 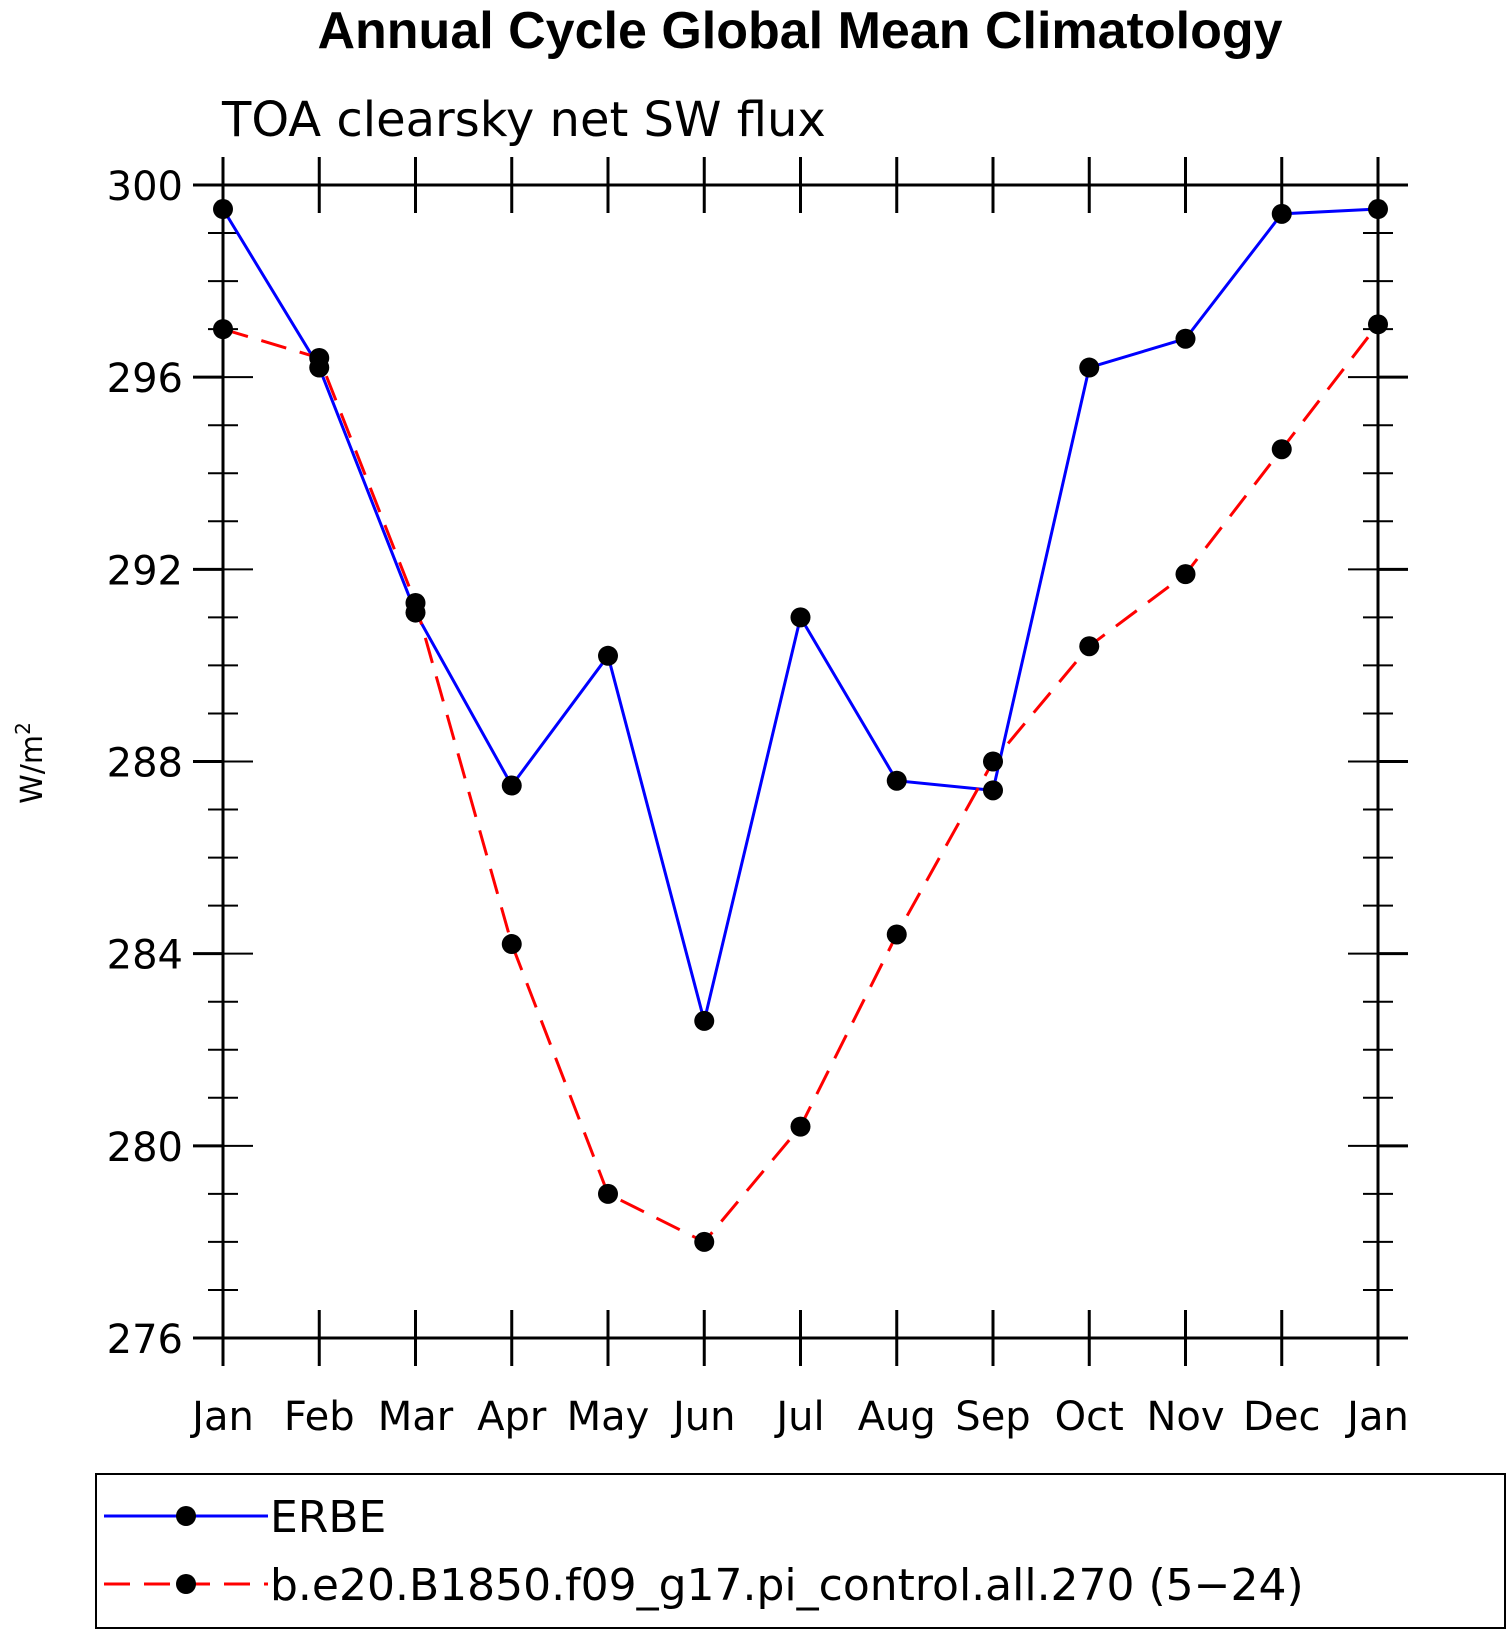 What do you see at coordinates (416, 1417) in the screenshot?
I see `x-tick-label: Mar` at bounding box center [416, 1417].